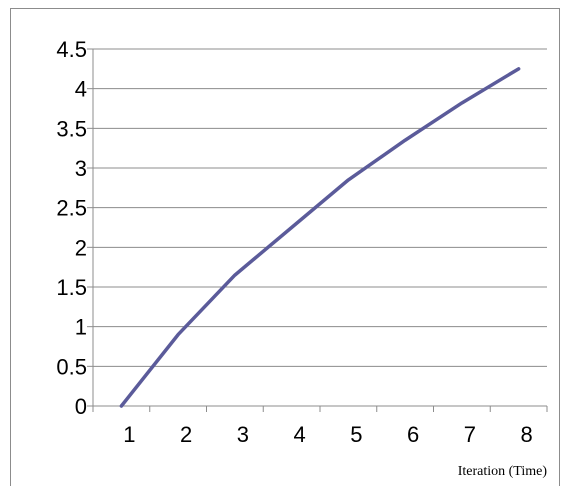 This screenshot has width=562, height=489. I want to click on x-tick-label: 1, so click(129, 434).